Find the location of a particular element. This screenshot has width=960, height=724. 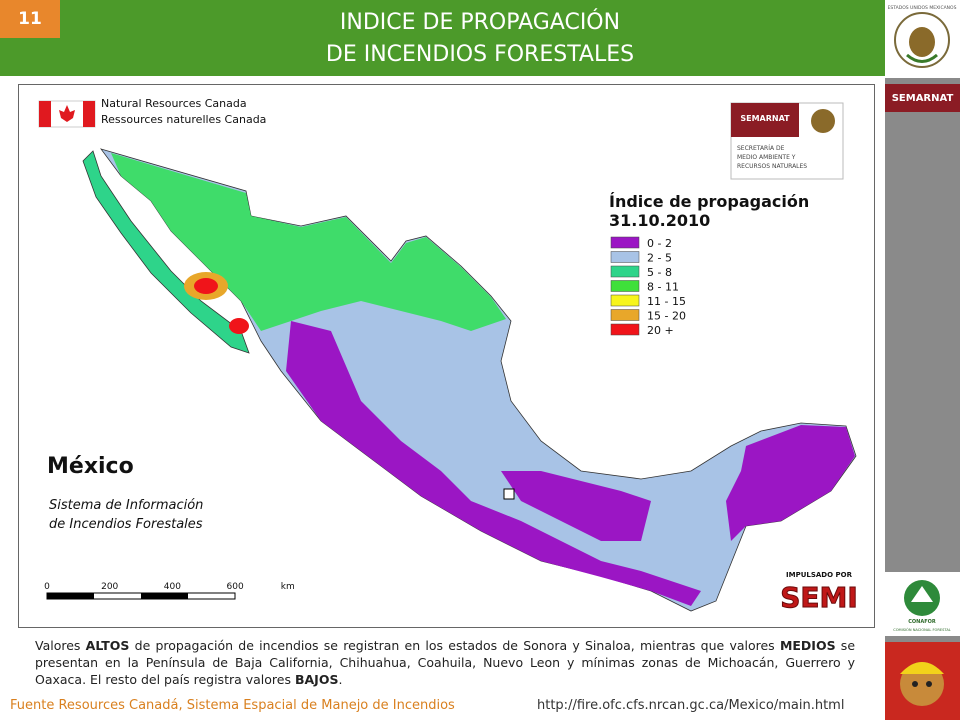

sponsor-caption: IMPULSADO POR is located at coordinates (819, 575).